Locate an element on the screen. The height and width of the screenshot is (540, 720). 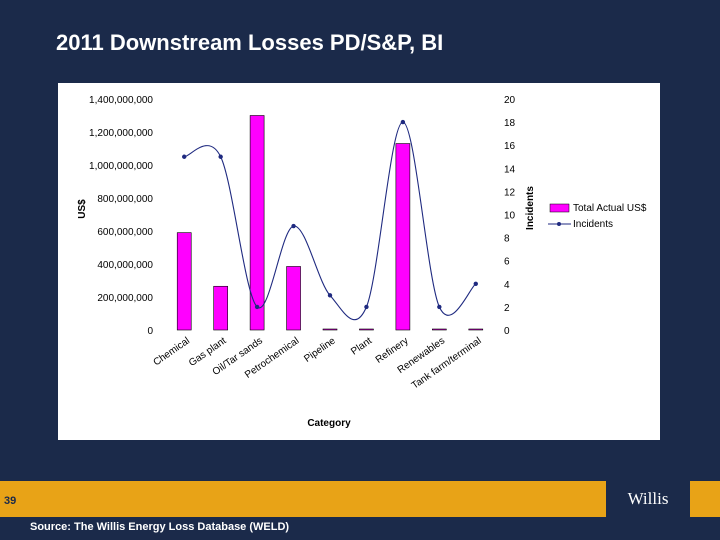
y-tick-label: 600,000,000 is located at coordinates (125, 232).